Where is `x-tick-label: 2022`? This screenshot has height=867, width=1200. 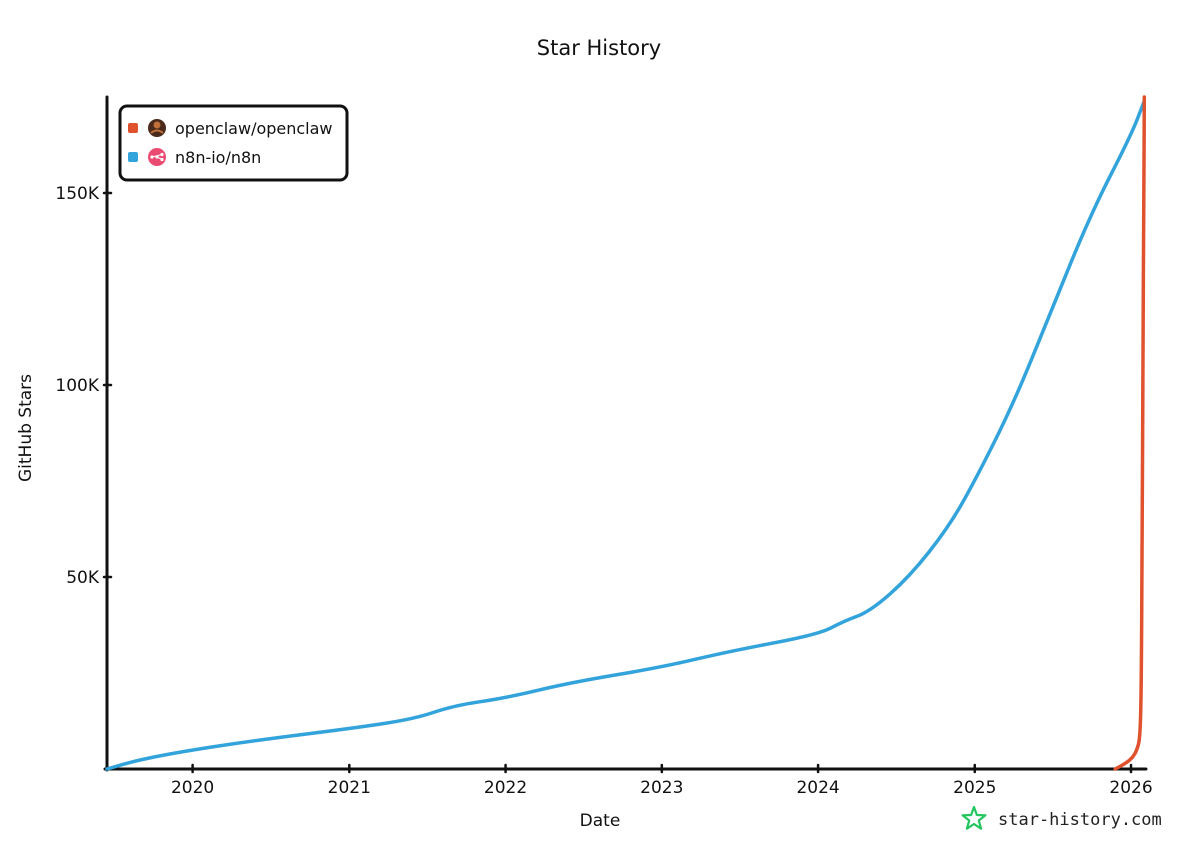
x-tick-label: 2022 is located at coordinates (505, 788).